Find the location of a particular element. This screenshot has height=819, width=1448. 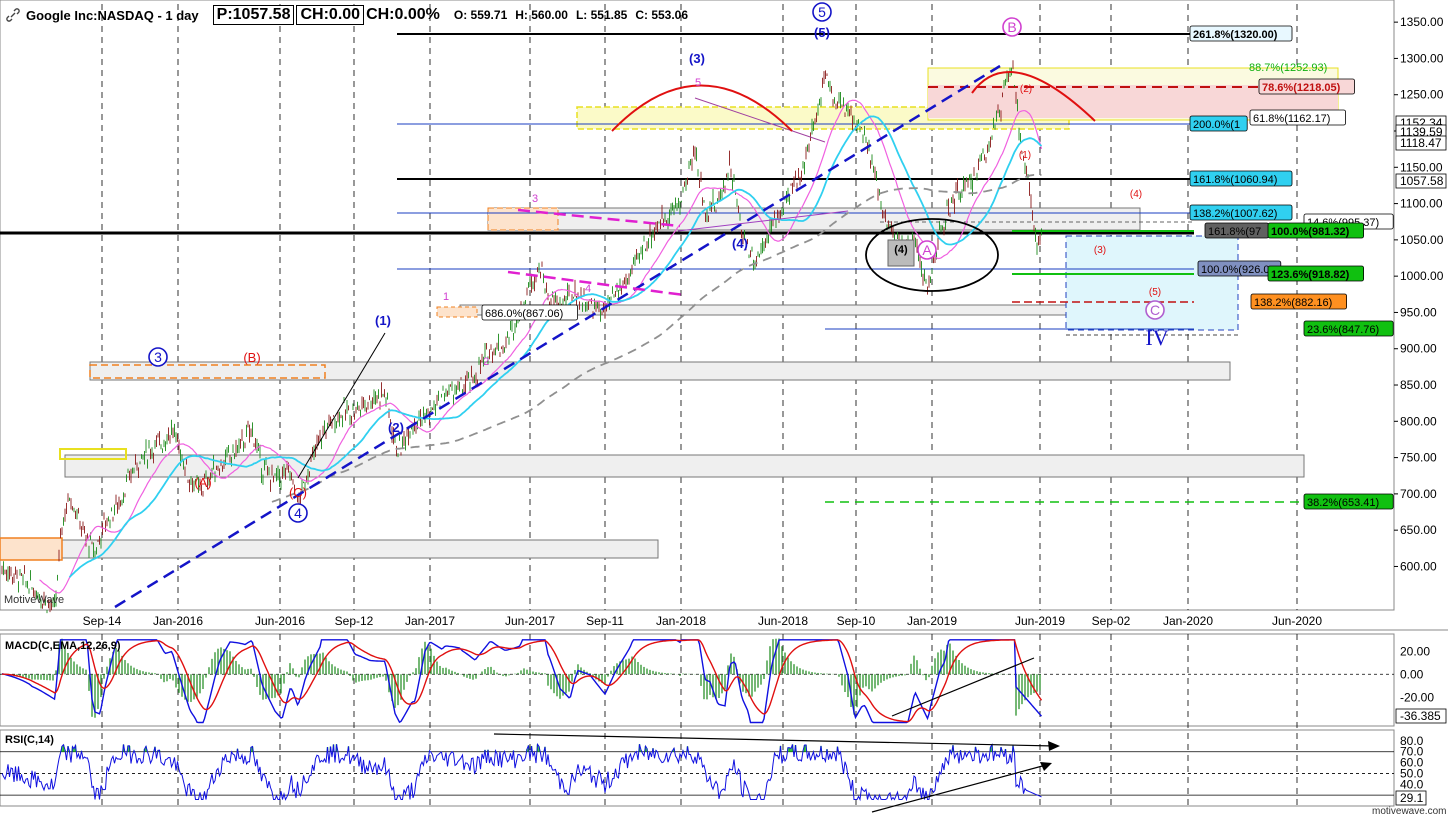

x-tick-label: Jan-2018 is located at coordinates (681, 621).